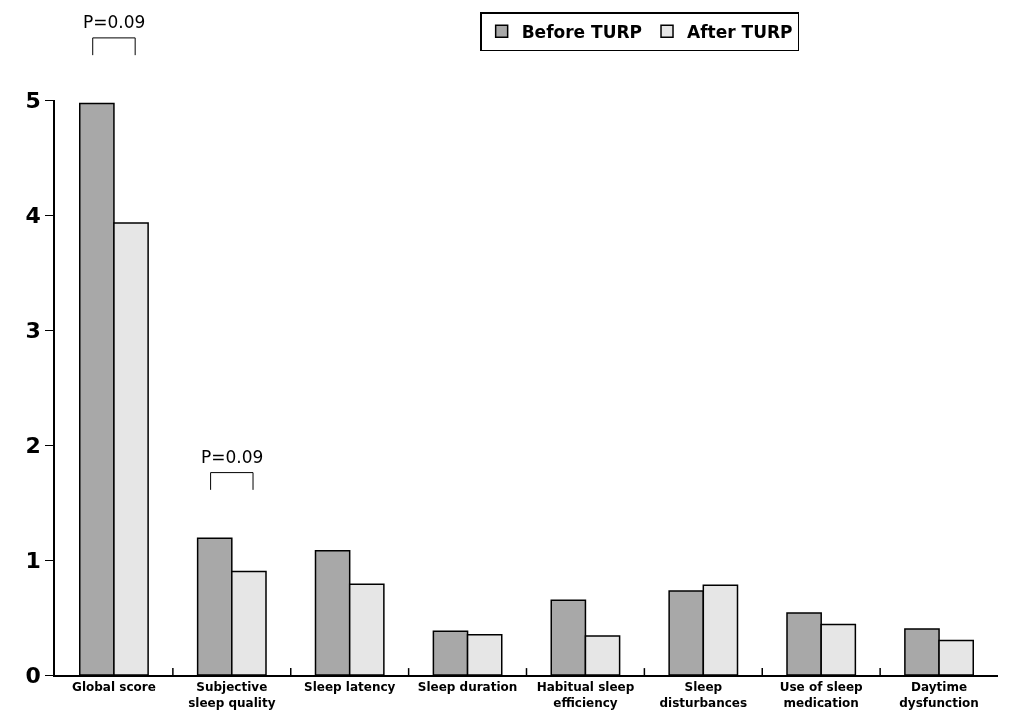 Image resolution: width=1018 pixels, height=725 pixels. Describe the element at coordinates (33, 330) in the screenshot. I see `y-tick-label: 3` at that location.